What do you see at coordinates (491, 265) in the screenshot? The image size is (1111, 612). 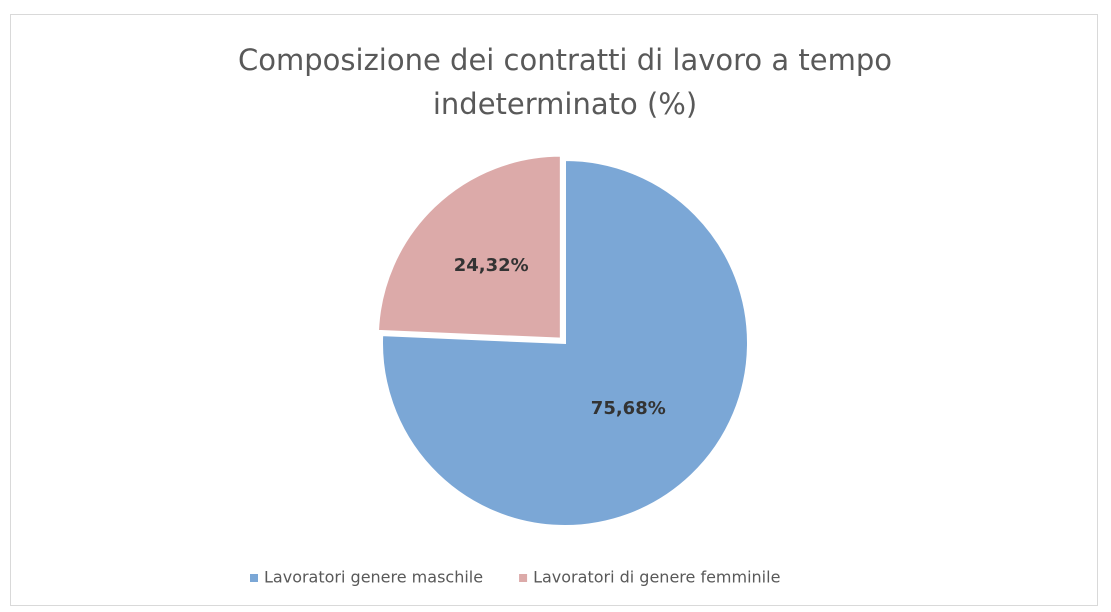 I see `data-label: 24,32%` at bounding box center [491, 265].